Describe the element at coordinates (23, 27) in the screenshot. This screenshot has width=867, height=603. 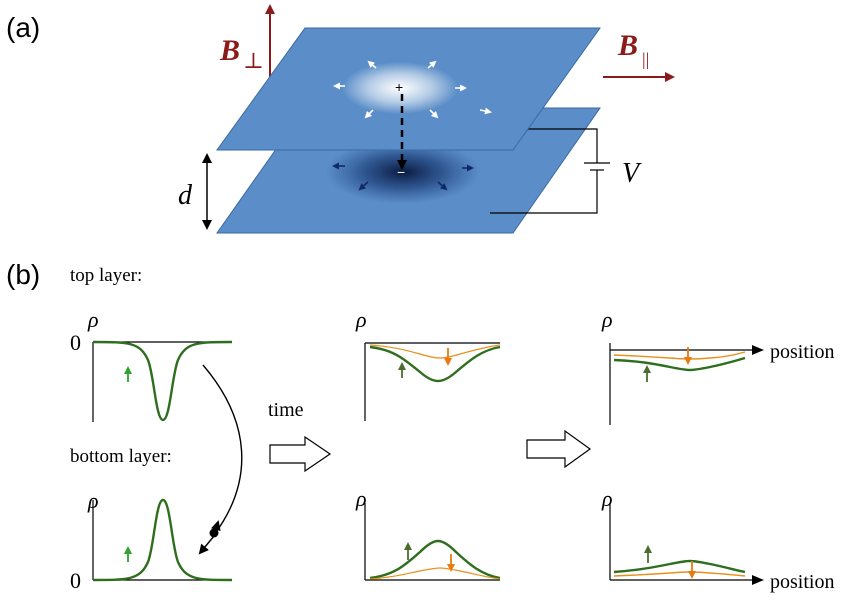
I see `panel-a-label: (a)` at that location.